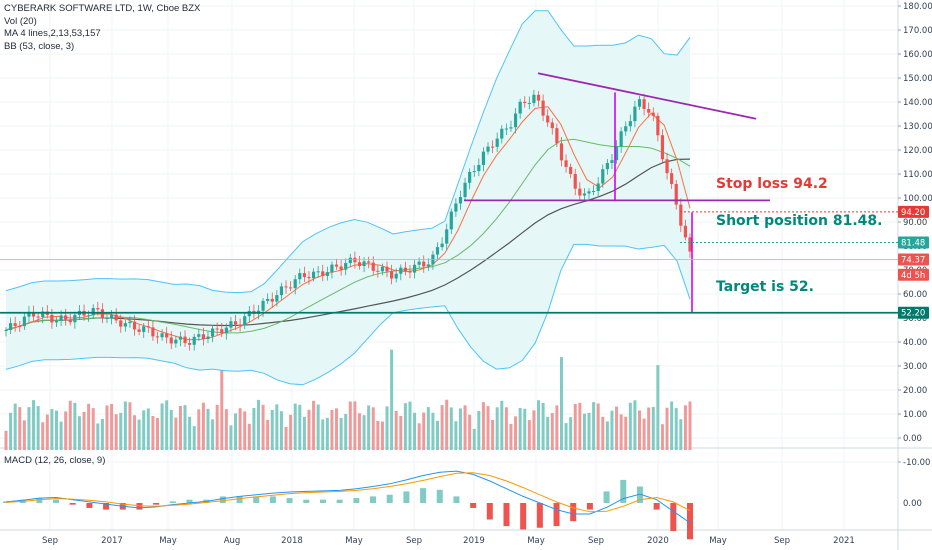 The width and height of the screenshot is (932, 550). Describe the element at coordinates (913, 261) in the screenshot. I see `price-tag-label: 74.37` at that location.